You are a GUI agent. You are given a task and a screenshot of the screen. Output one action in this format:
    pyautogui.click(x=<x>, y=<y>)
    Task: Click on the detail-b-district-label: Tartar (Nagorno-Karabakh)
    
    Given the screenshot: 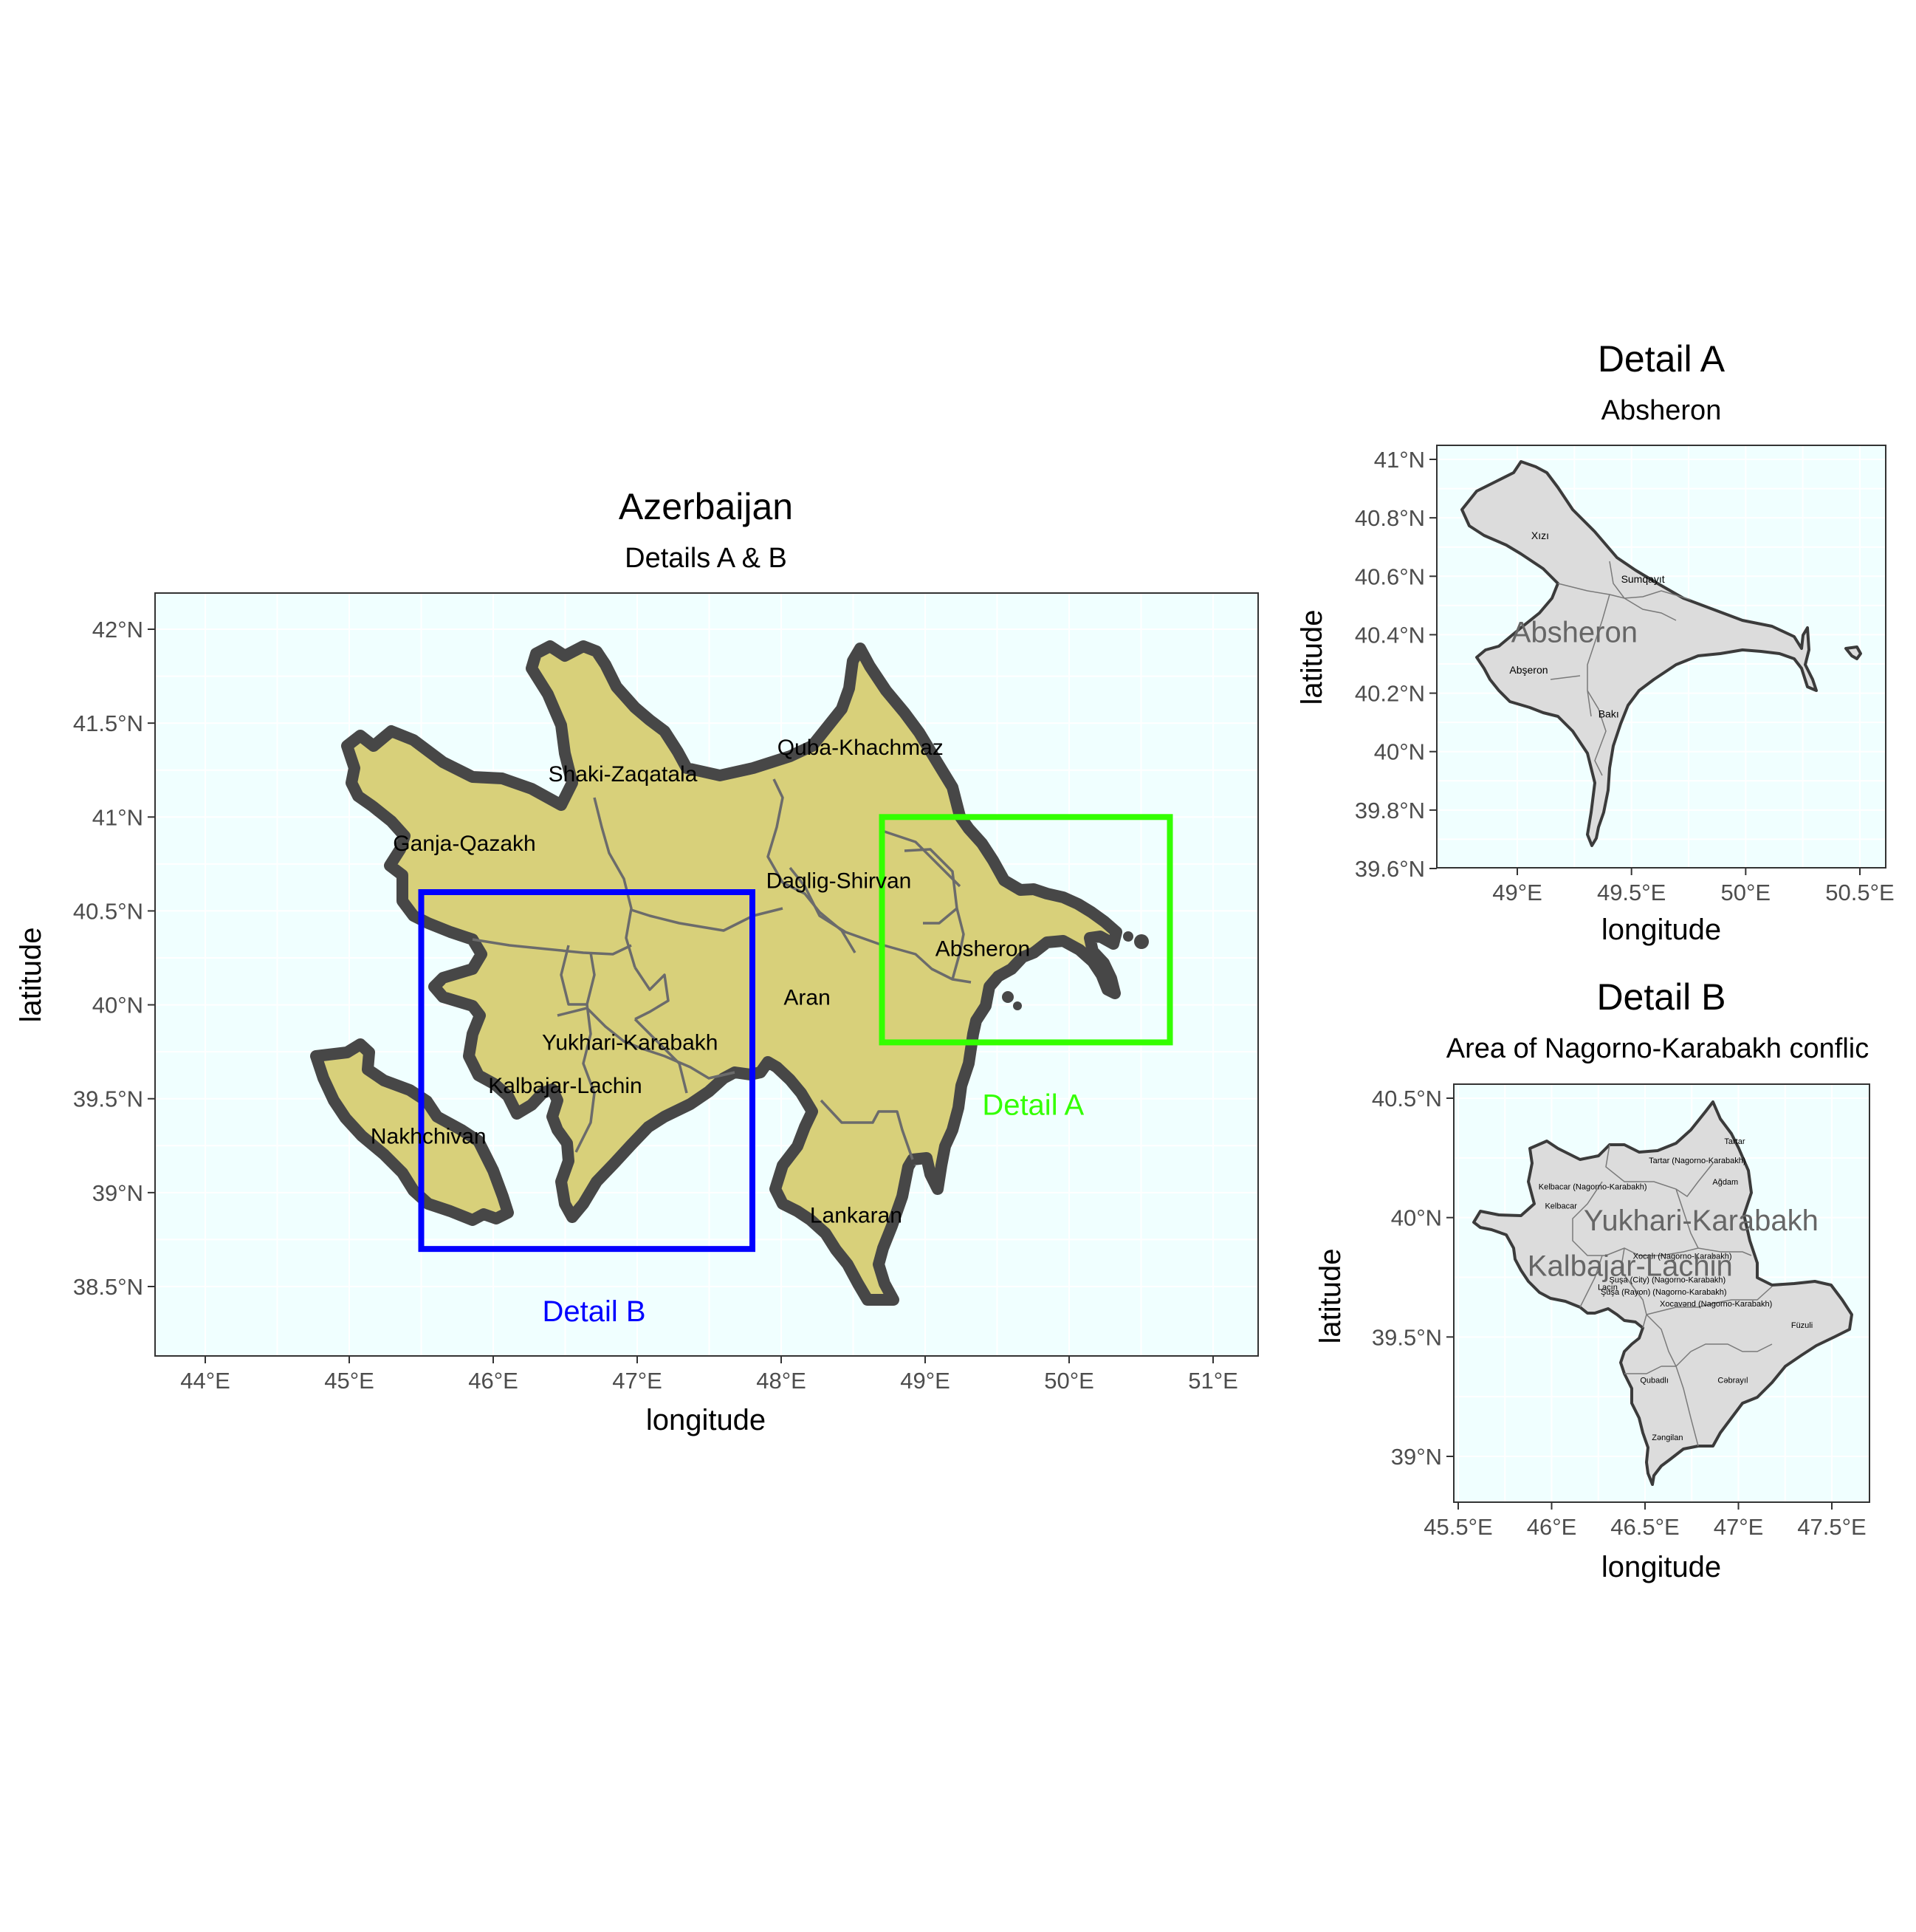 What is the action you would take?
    pyautogui.click(x=1697, y=1161)
    